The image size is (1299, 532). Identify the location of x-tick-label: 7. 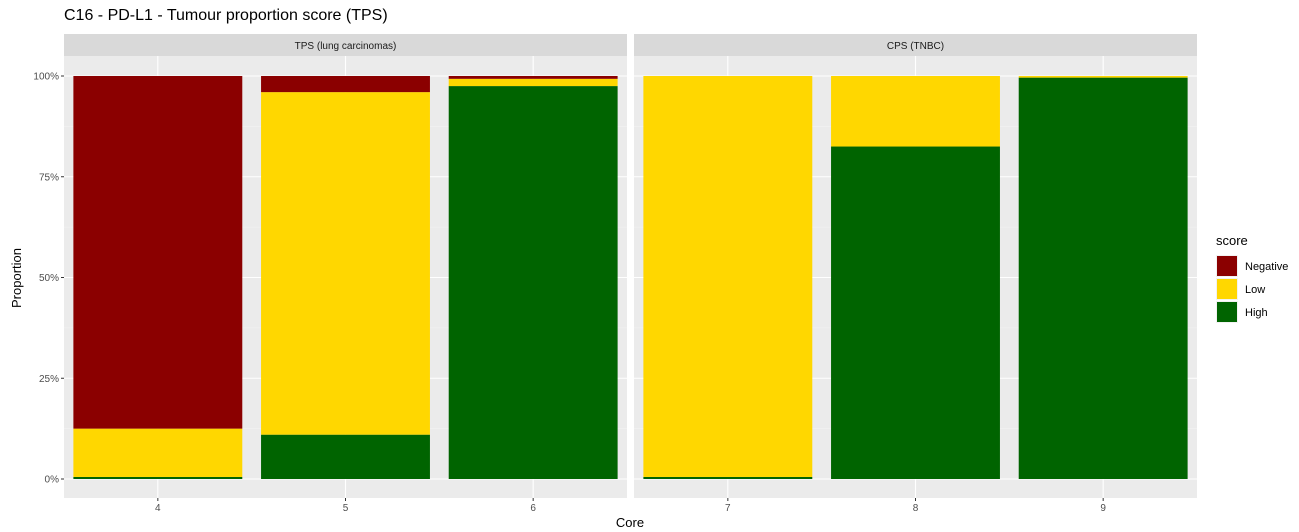
(728, 508).